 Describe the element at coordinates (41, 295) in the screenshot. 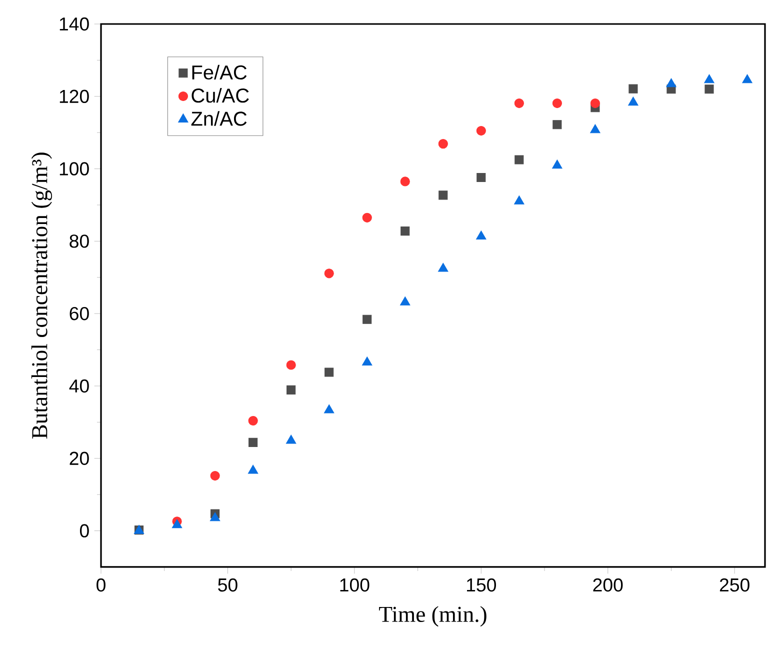

I see `y-axis-title: Butanthiol concentration (g/m³)` at that location.